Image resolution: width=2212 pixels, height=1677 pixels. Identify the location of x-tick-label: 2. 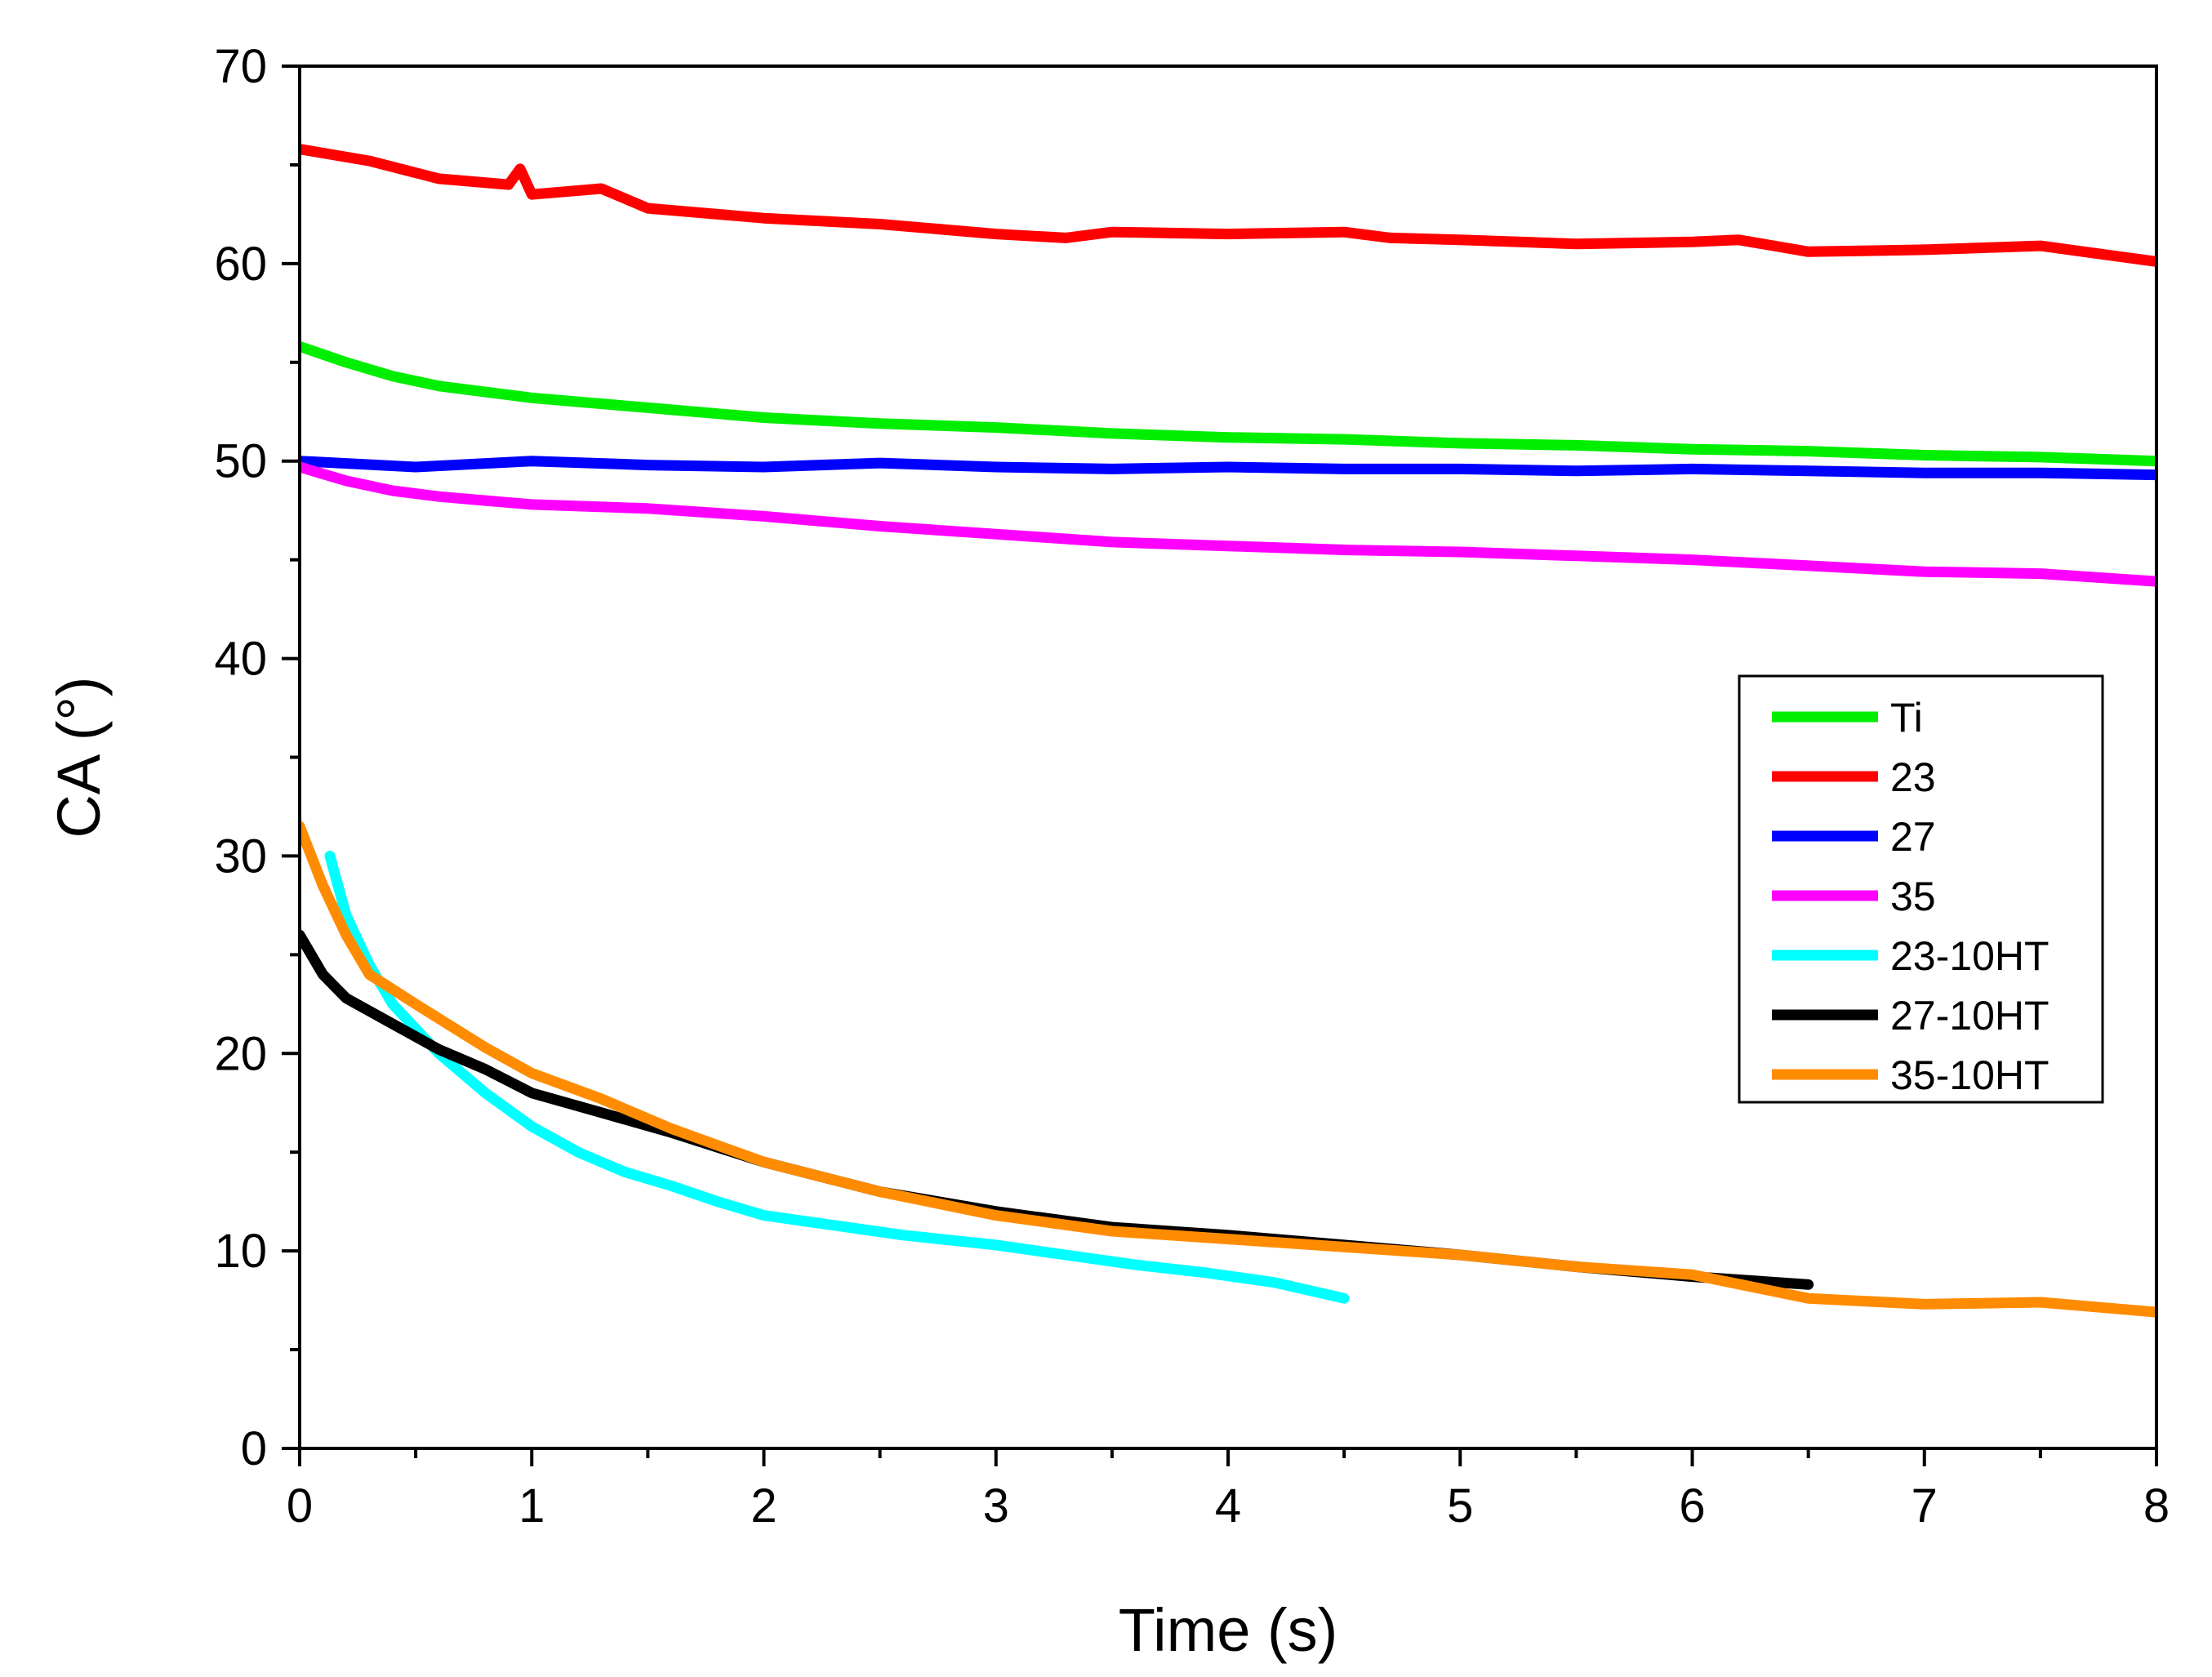
(763, 1505).